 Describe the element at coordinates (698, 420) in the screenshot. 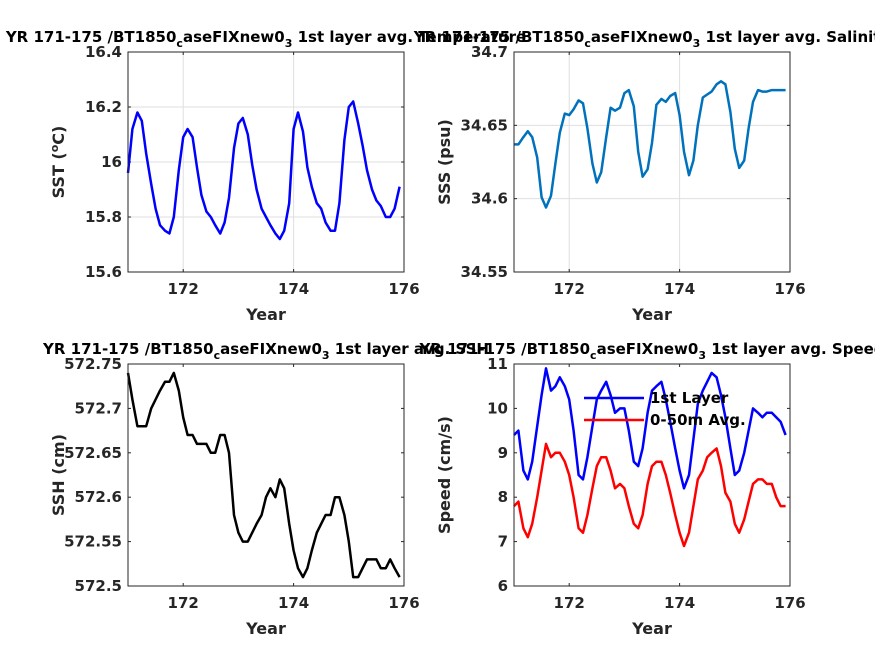

I see `legend-label: 0-50m Avg.` at that location.